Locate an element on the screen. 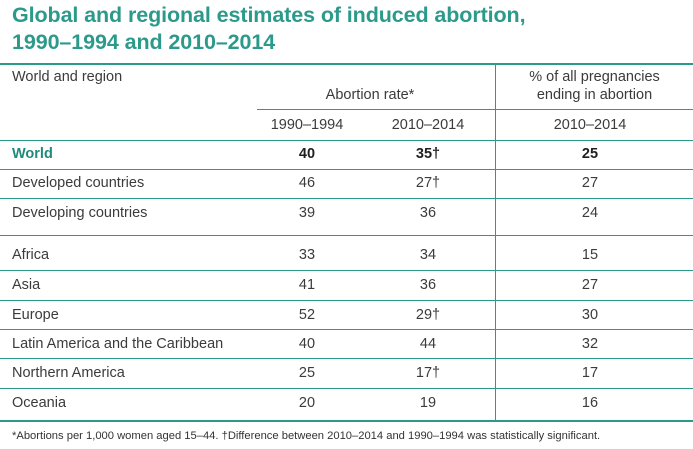 This screenshot has height=449, width=693. header-year-2010: 2010–2014 is located at coordinates (428, 125).